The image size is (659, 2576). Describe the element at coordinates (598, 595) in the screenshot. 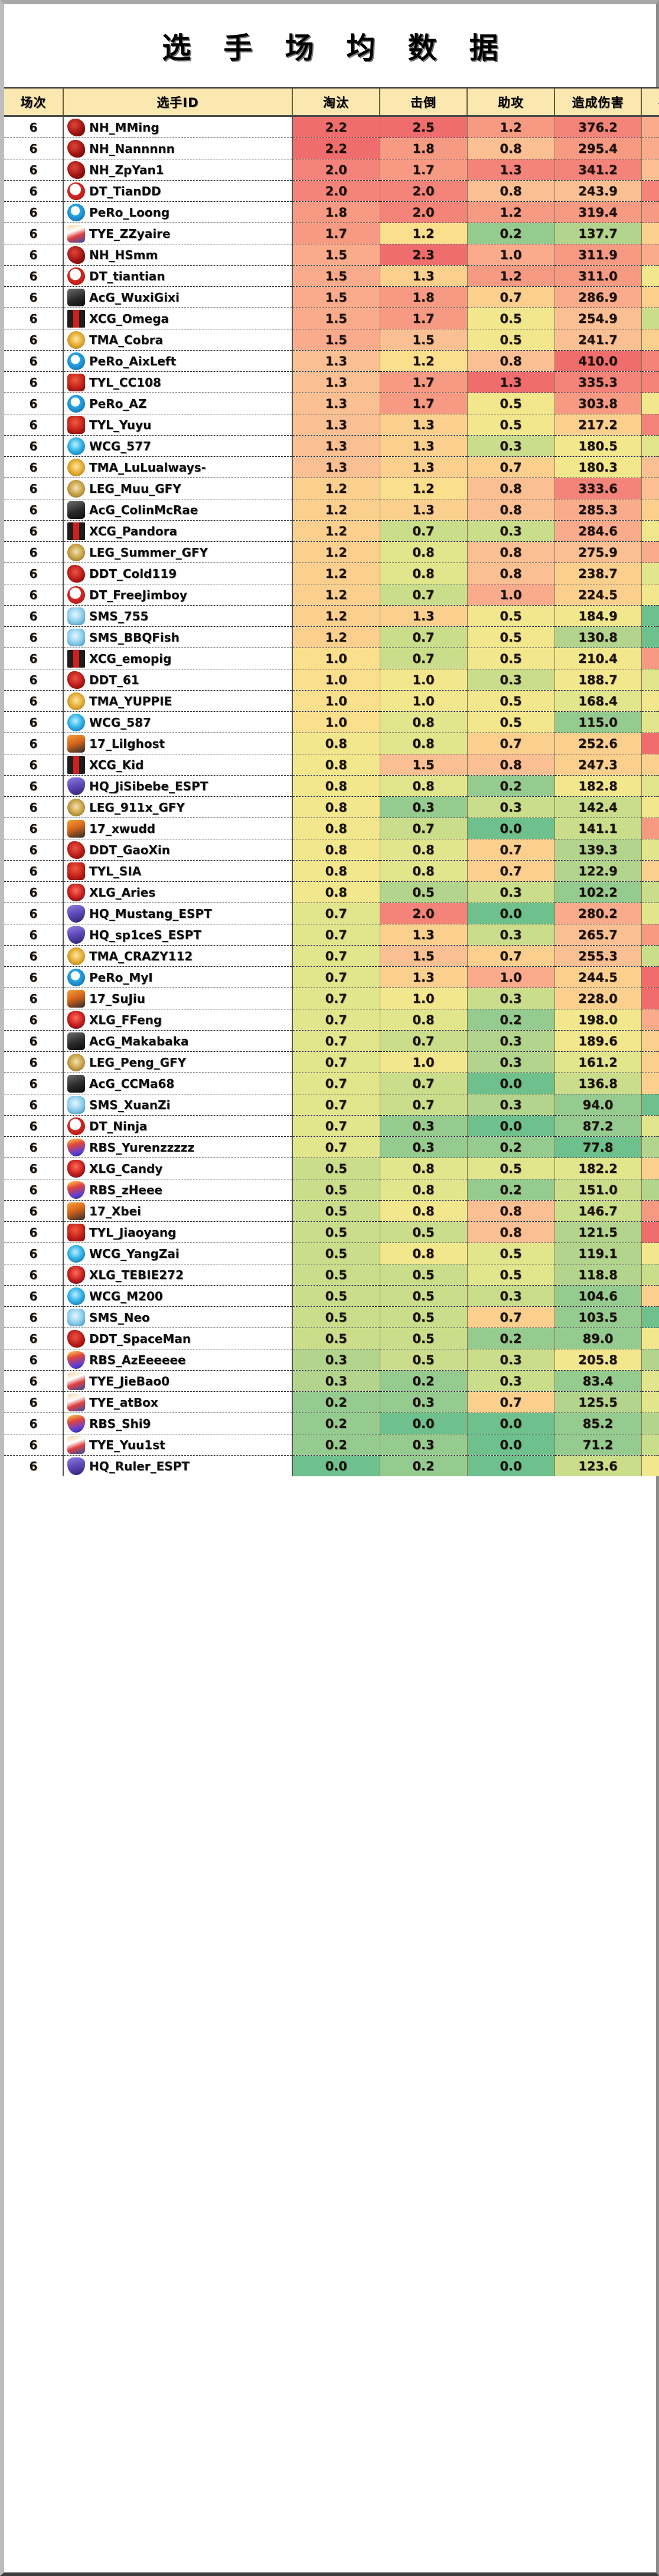

I see `cell-damage: 224.5` at that location.